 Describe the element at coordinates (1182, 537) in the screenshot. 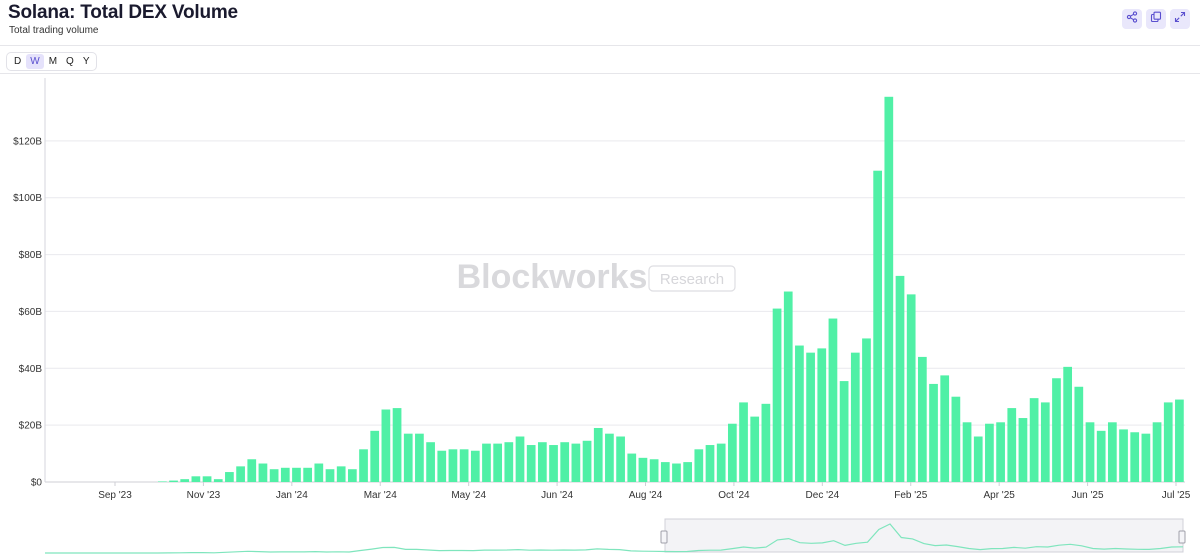

I see `navigator-right-handle` at that location.